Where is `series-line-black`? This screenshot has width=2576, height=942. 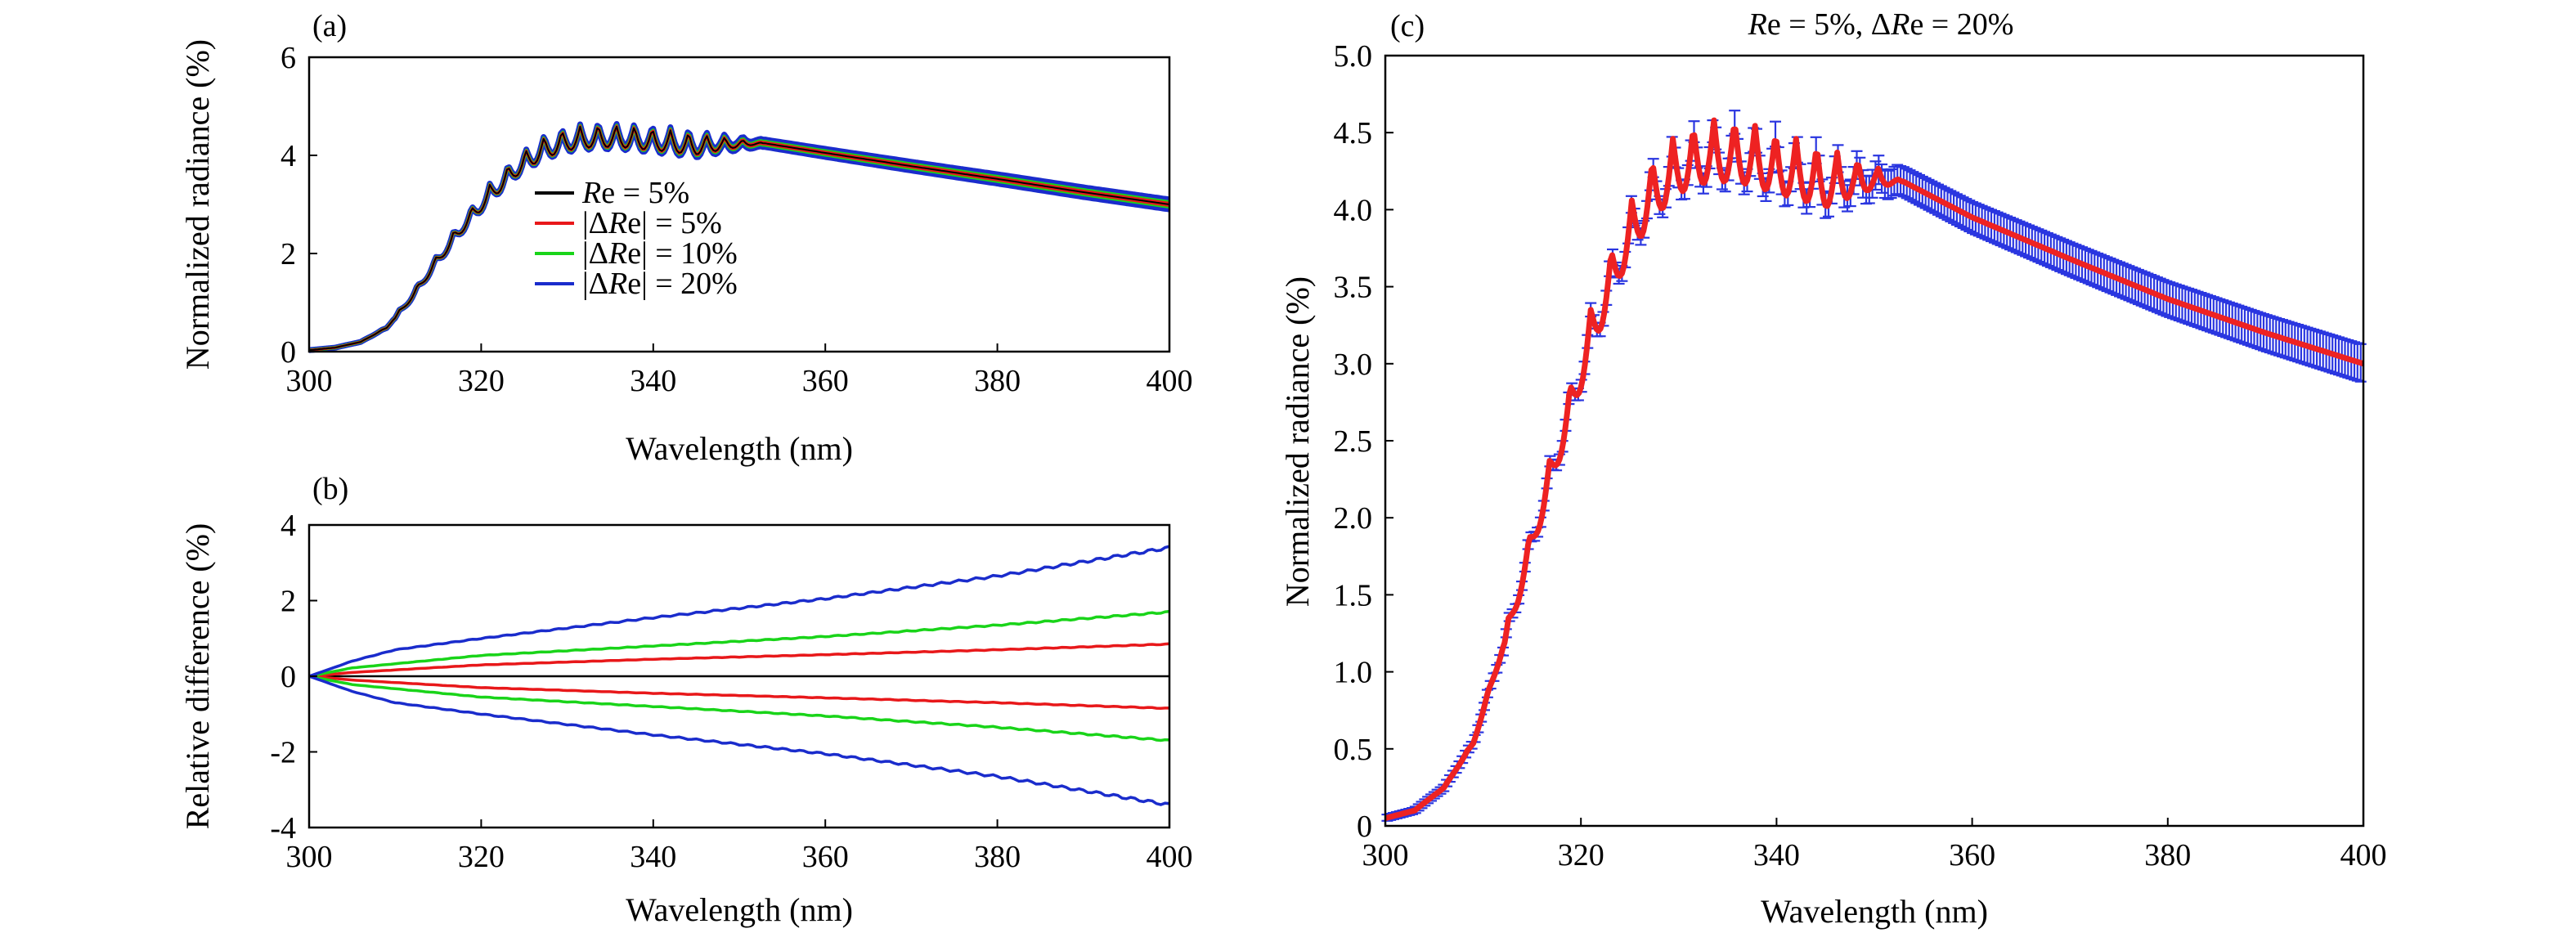
series-line-black is located at coordinates (739, 239).